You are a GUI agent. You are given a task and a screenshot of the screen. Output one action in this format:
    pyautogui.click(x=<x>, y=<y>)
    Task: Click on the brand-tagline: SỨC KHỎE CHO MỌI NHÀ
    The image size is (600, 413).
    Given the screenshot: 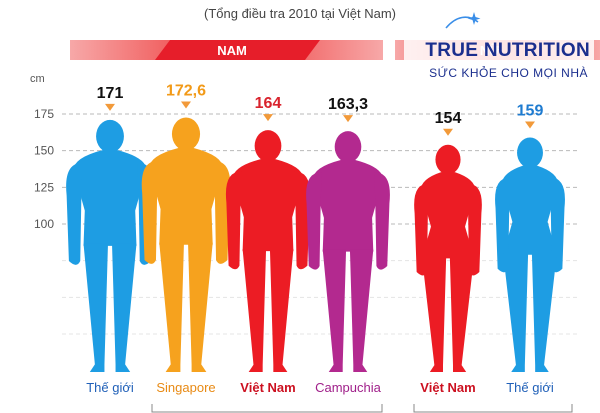 What is the action you would take?
    pyautogui.click(x=508, y=73)
    